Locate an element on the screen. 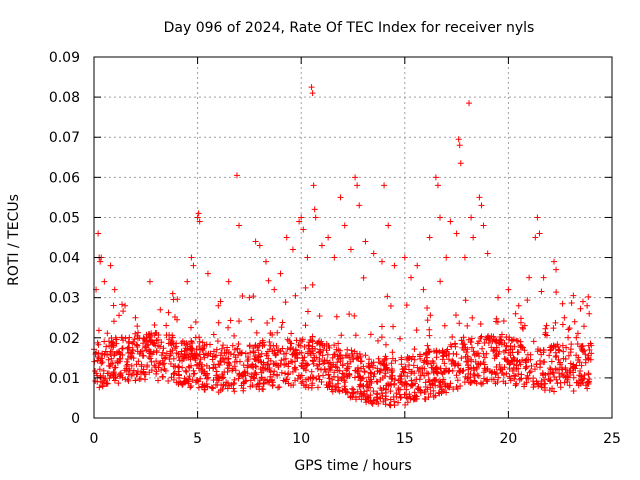 This screenshot has width=640, height=480. x-tick-label: 20 is located at coordinates (508, 439).